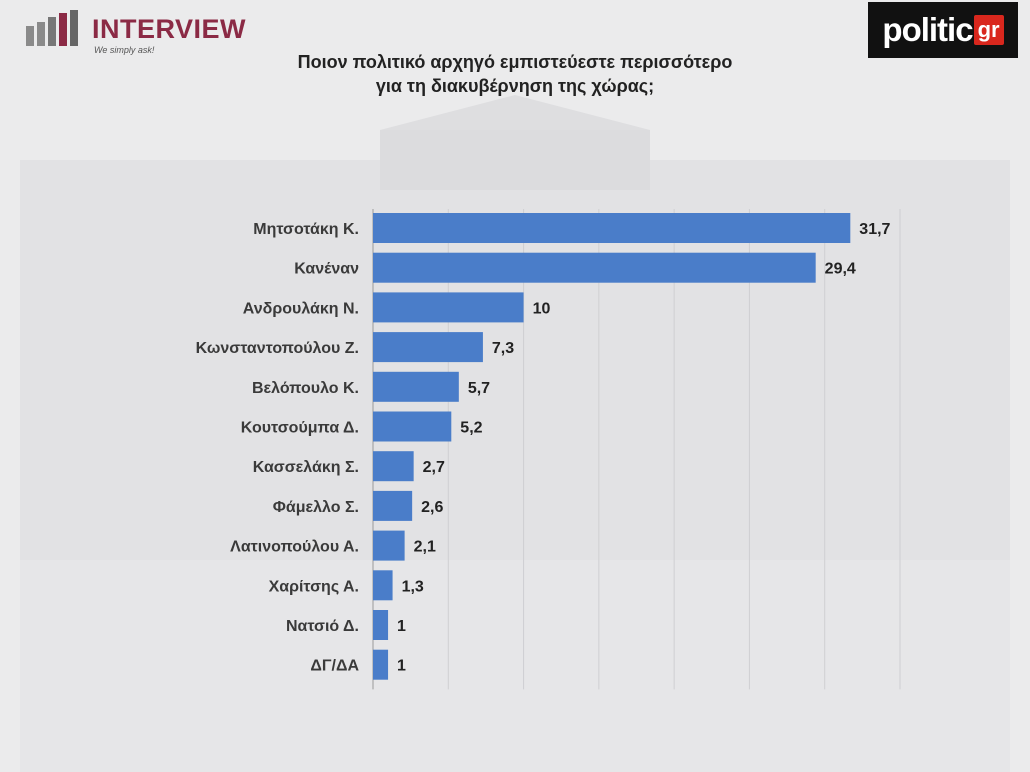  I want to click on value-label: 5,2, so click(471, 428).